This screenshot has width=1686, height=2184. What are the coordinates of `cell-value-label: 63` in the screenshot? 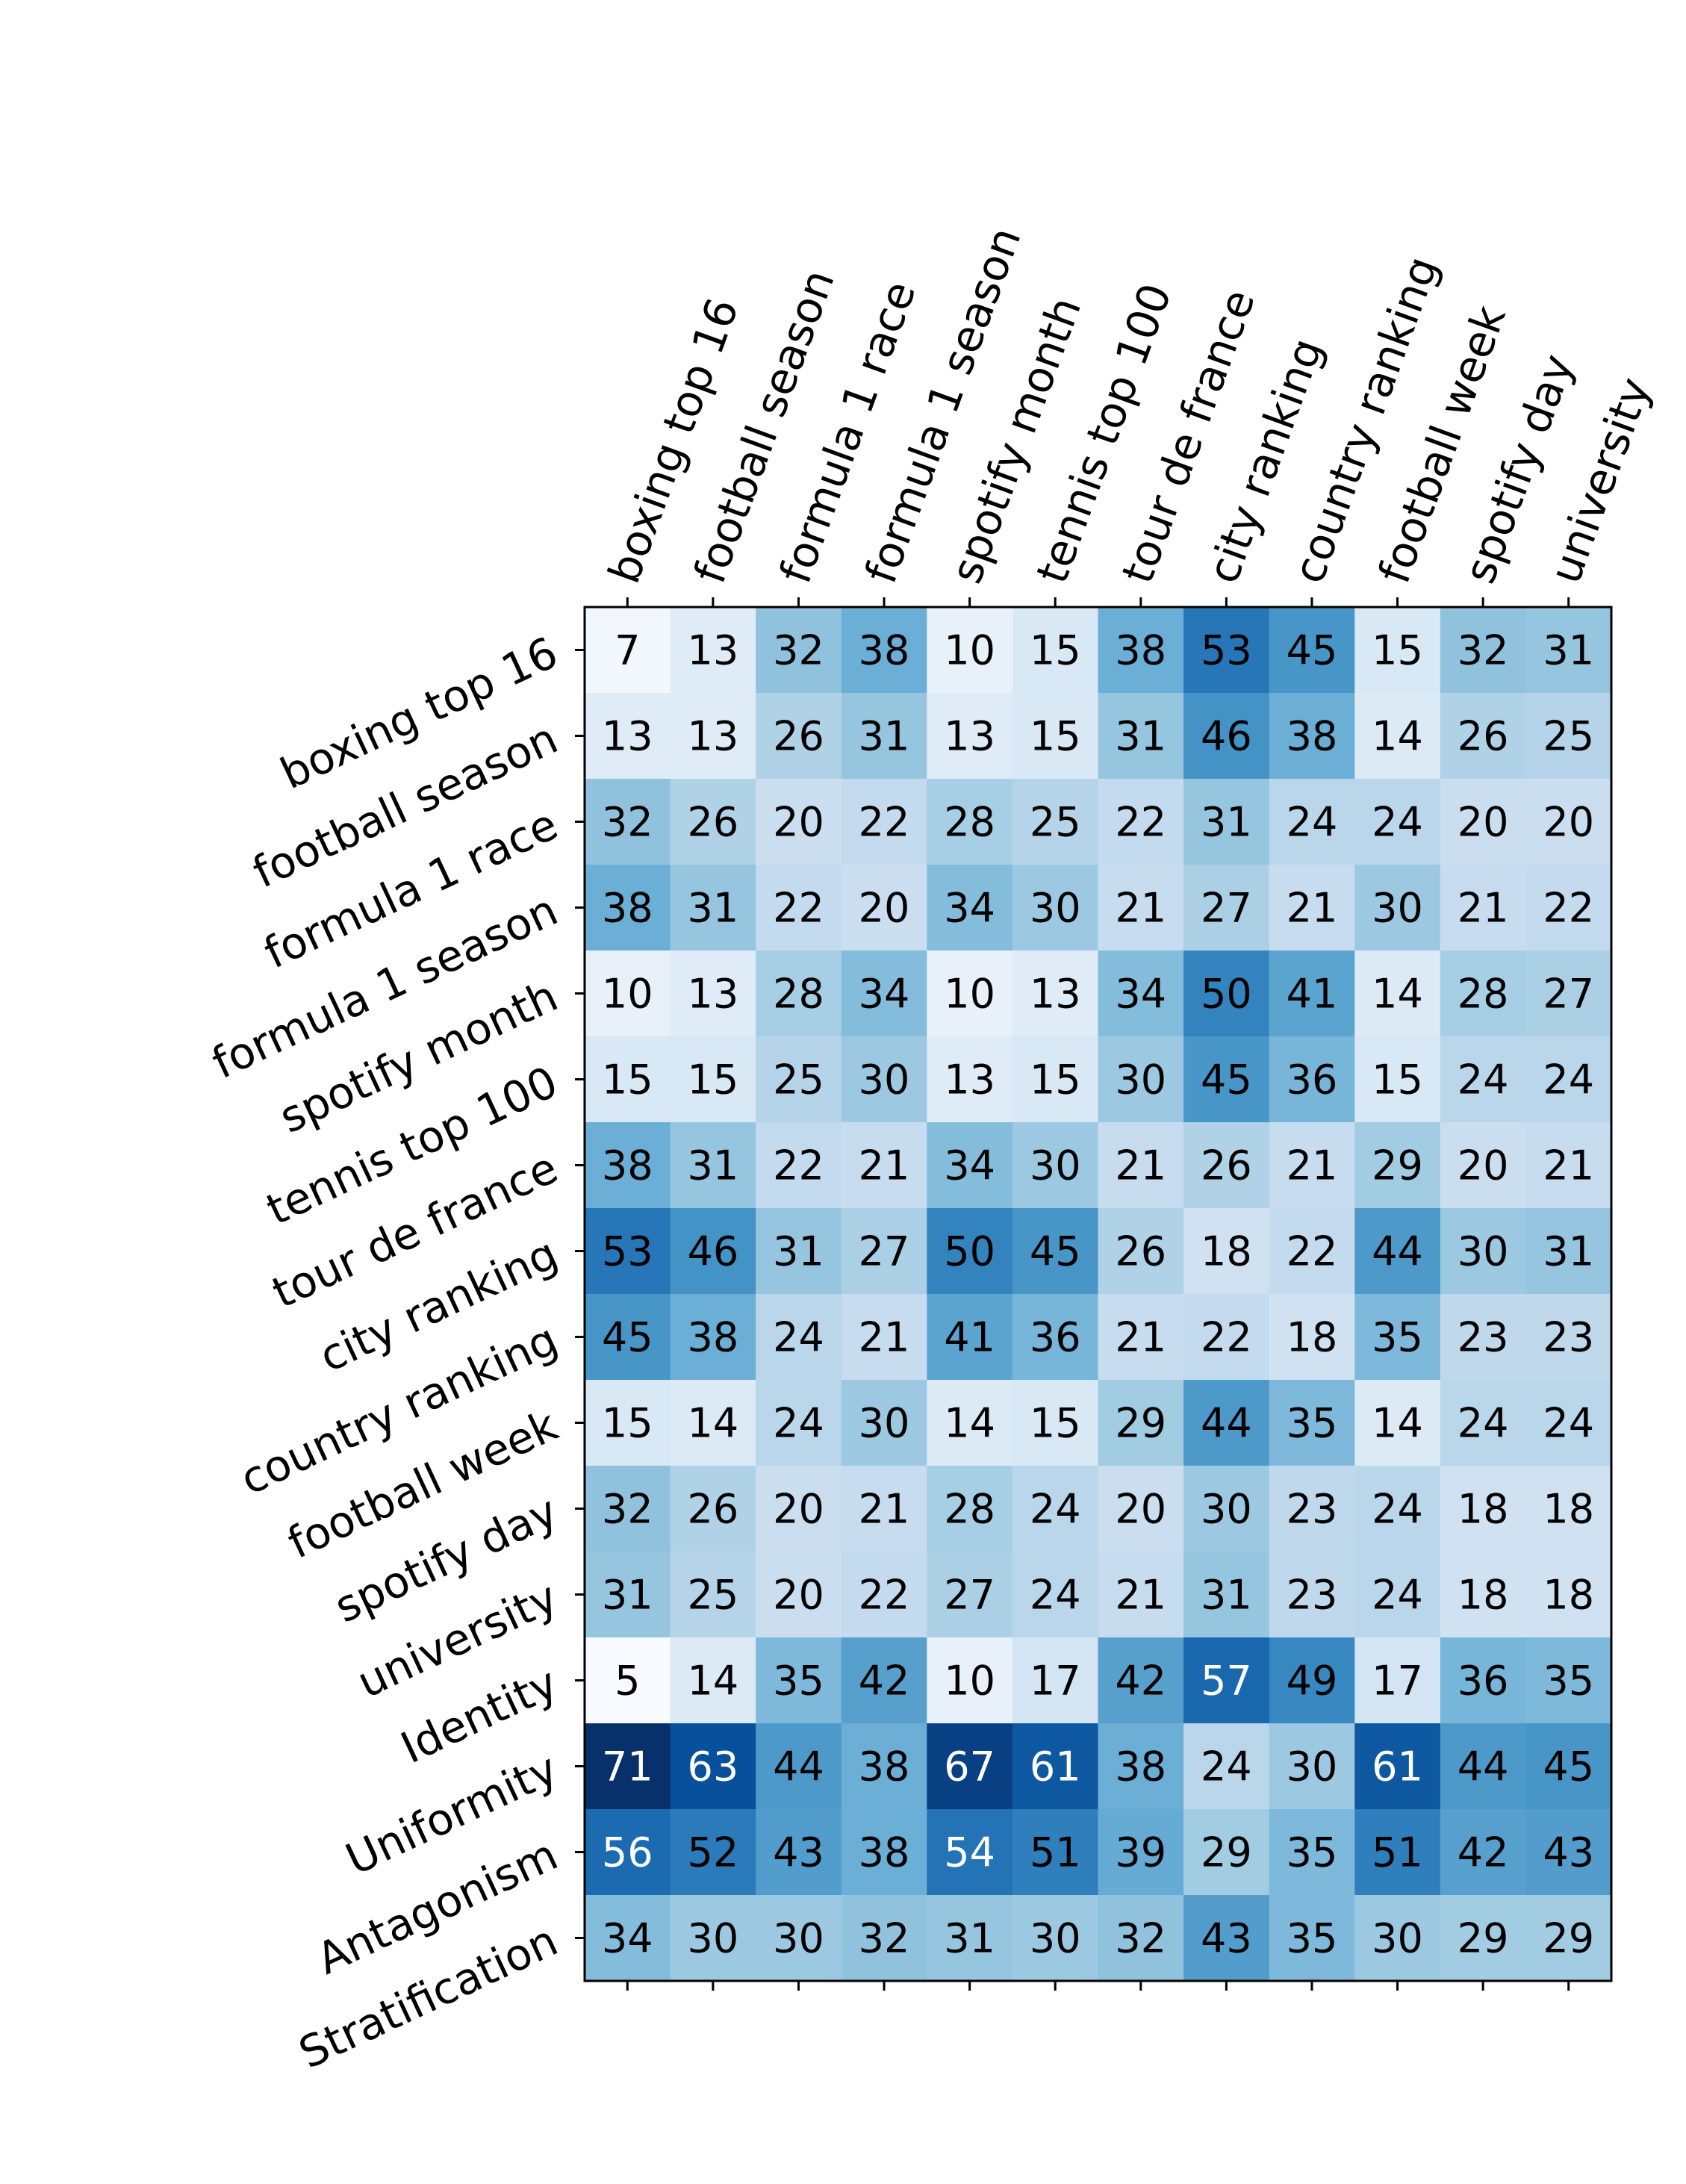 It's located at (713, 1767).